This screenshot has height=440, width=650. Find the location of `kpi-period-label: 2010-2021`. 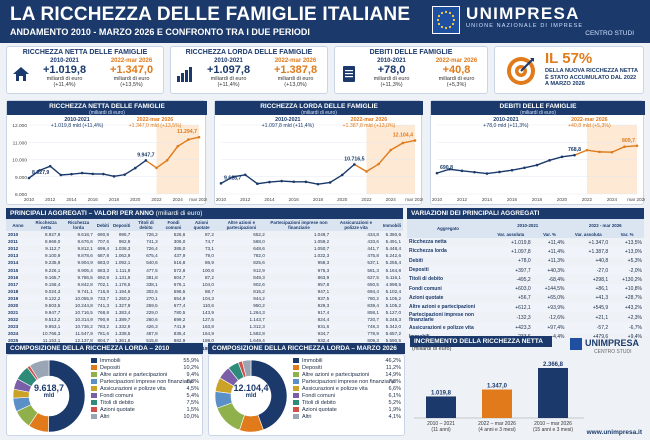

kpi-period-label: 2010-2021 is located at coordinates (391, 61).